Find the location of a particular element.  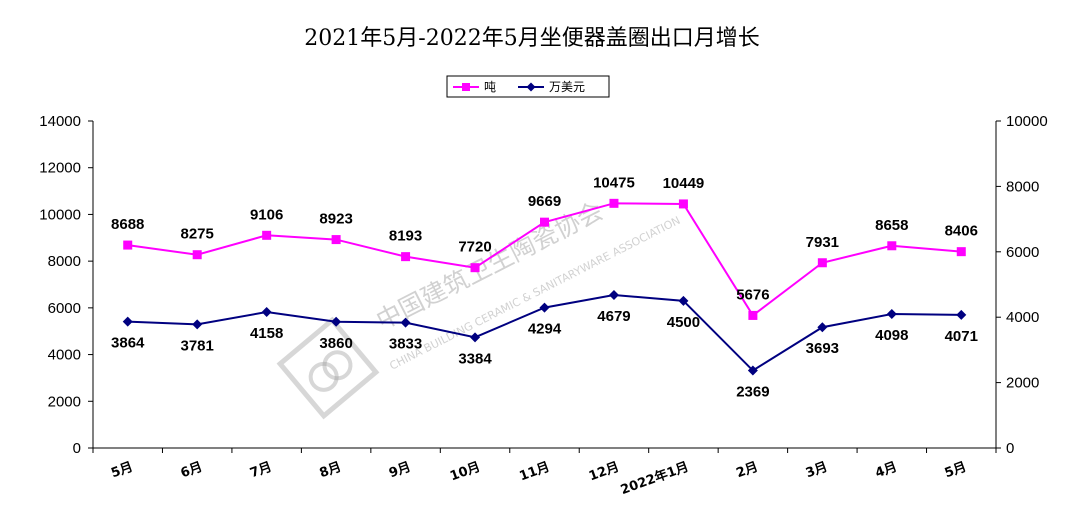

x-tick-label: 6月 is located at coordinates (192, 471).